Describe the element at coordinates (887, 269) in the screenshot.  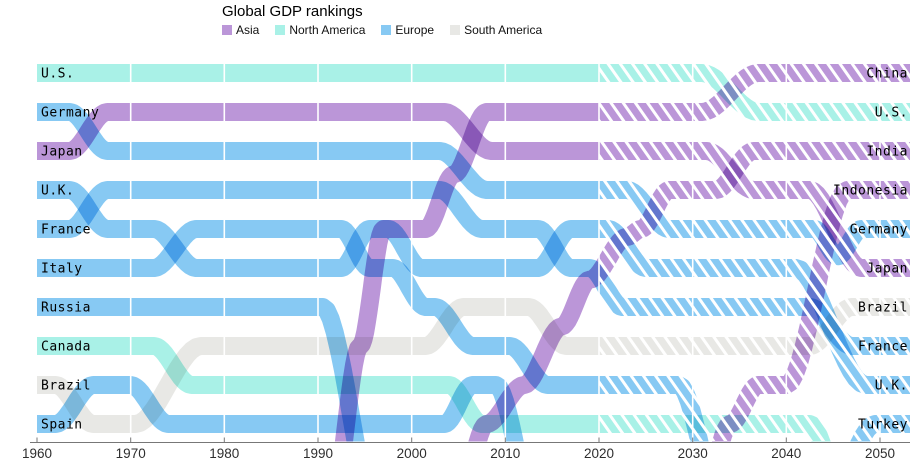
I see `country-label-right-japan: Japan` at that location.